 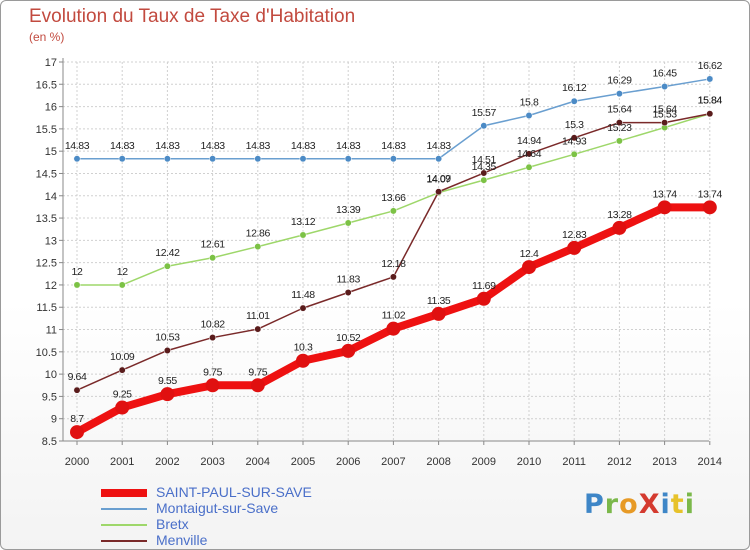 What do you see at coordinates (612, 504) in the screenshot?
I see `logo-letter: r` at bounding box center [612, 504].